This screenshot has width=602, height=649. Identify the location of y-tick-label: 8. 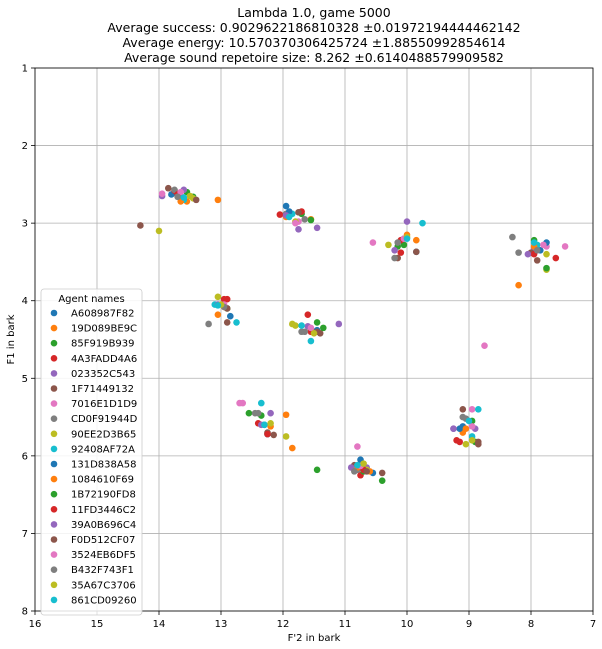
(25, 612).